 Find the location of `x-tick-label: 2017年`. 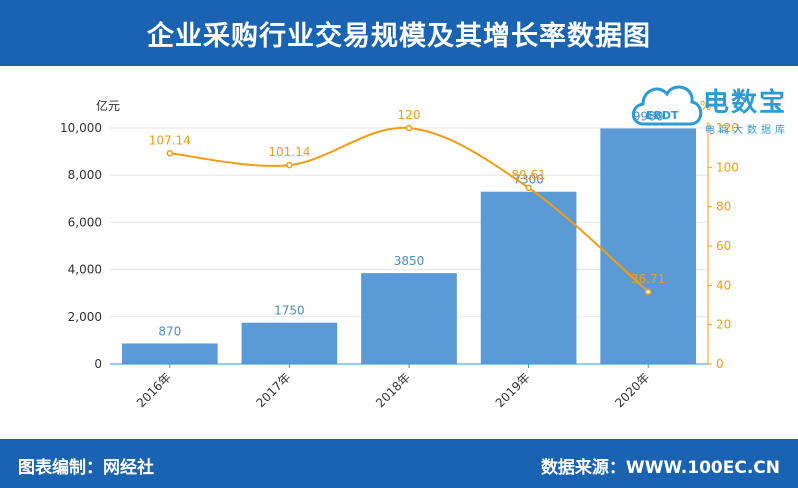

x-tick-label: 2017年 is located at coordinates (274, 390).